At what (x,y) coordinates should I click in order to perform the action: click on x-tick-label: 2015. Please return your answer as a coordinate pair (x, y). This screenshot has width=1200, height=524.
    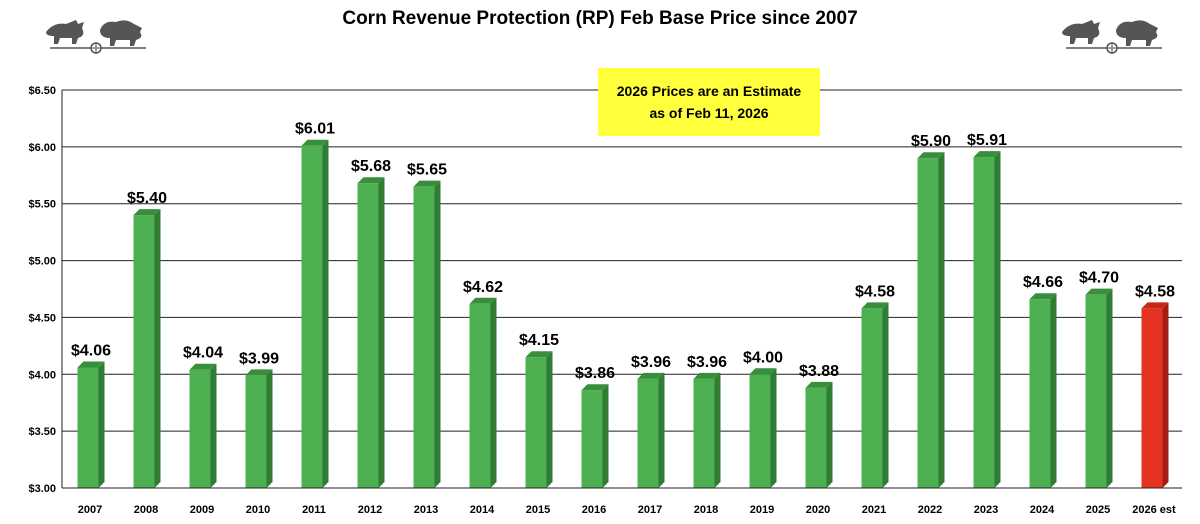
    Looking at the image, I should click on (538, 510).